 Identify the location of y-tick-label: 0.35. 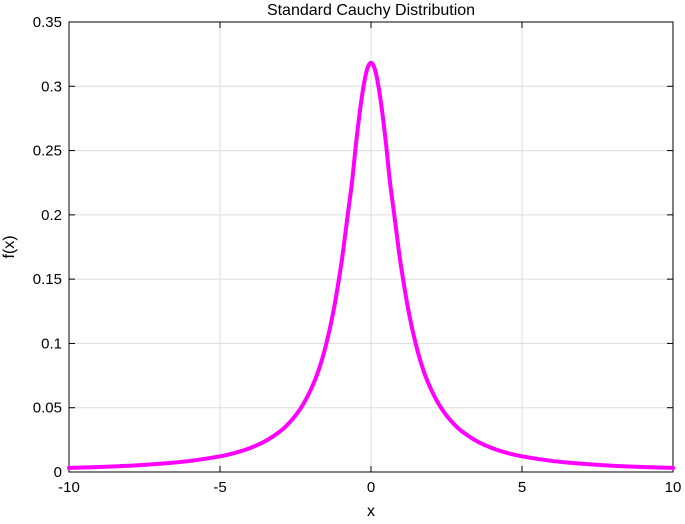
(47, 22).